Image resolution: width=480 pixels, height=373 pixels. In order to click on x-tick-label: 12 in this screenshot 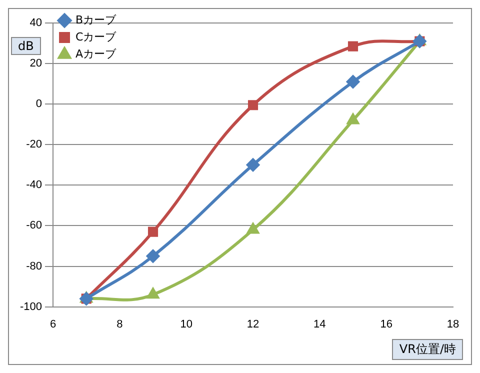, I will do `click(253, 324)`.